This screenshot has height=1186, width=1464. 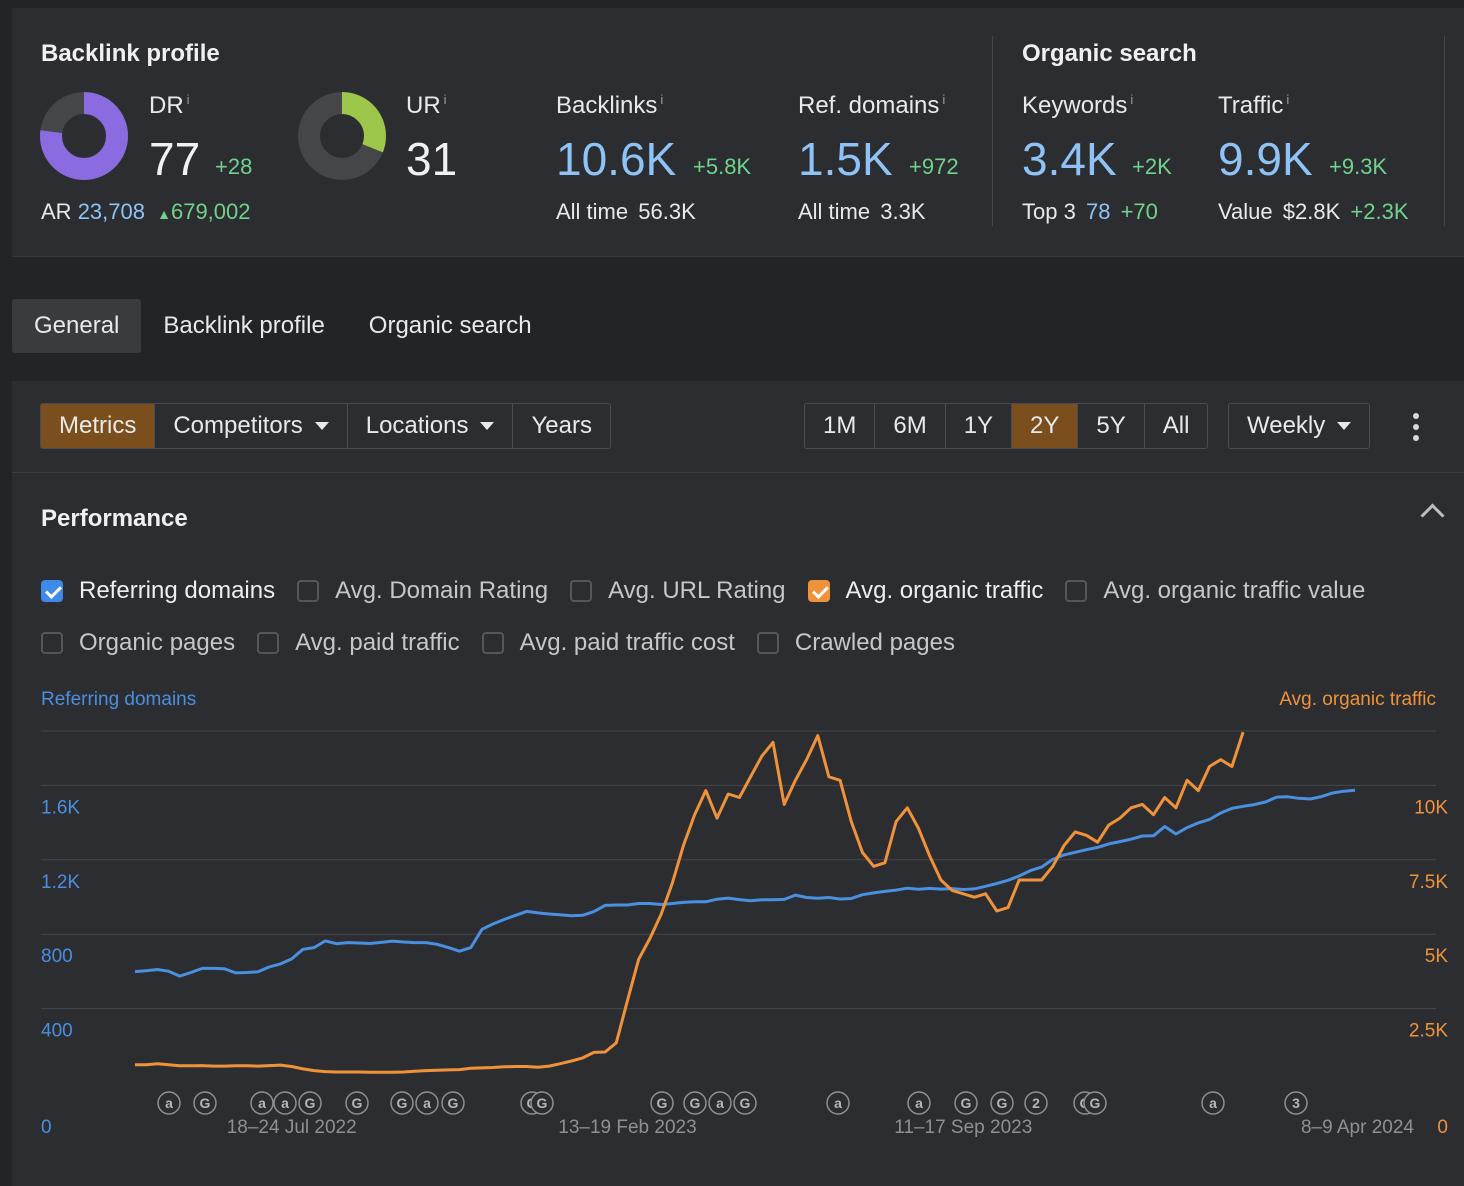 I want to click on range-2y-button: 2Y, so click(x=1045, y=426).